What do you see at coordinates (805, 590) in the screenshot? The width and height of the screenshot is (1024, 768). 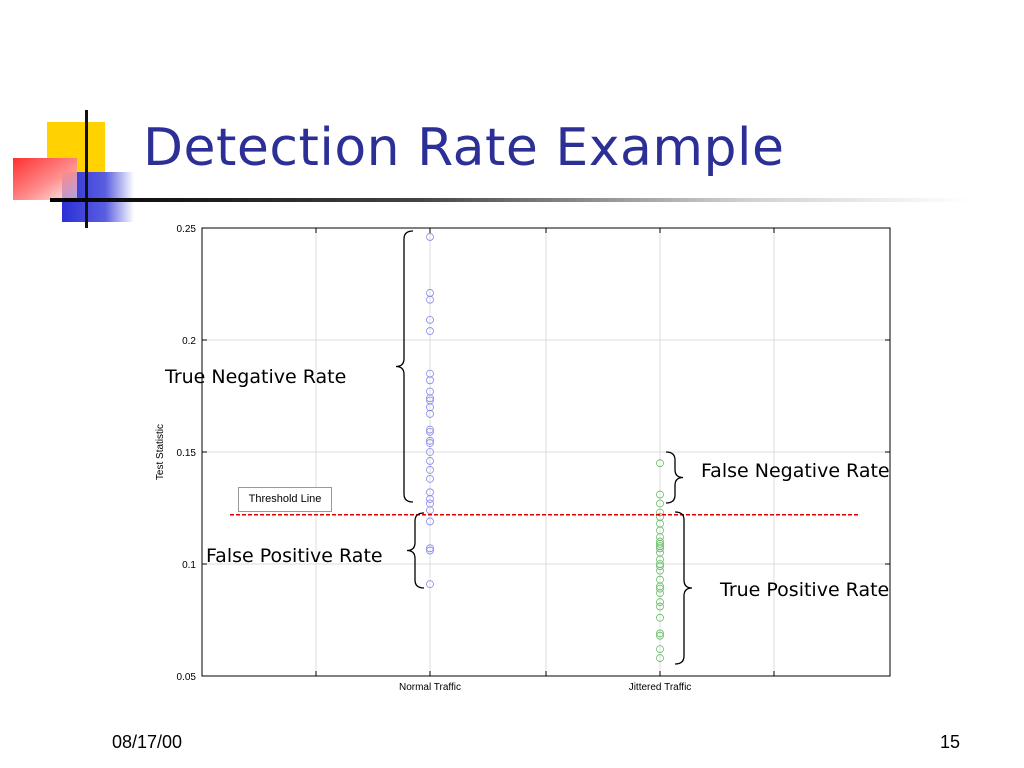 I see `true-positive-label: True Positive Rate` at bounding box center [805, 590].